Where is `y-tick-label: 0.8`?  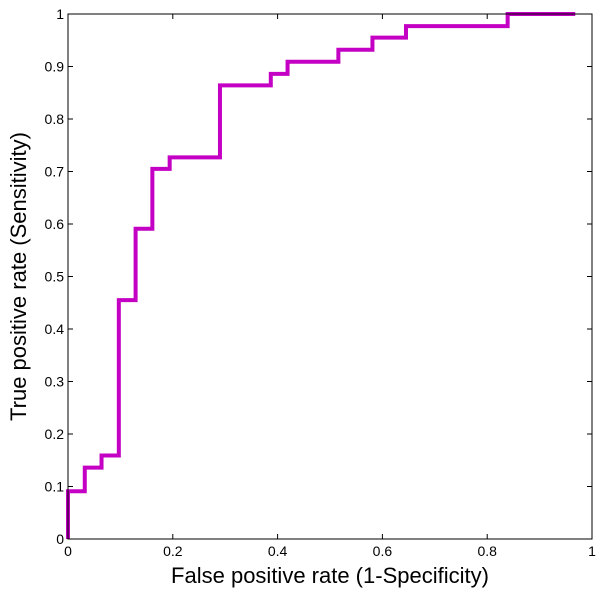
y-tick-label: 0.8 is located at coordinates (55, 119).